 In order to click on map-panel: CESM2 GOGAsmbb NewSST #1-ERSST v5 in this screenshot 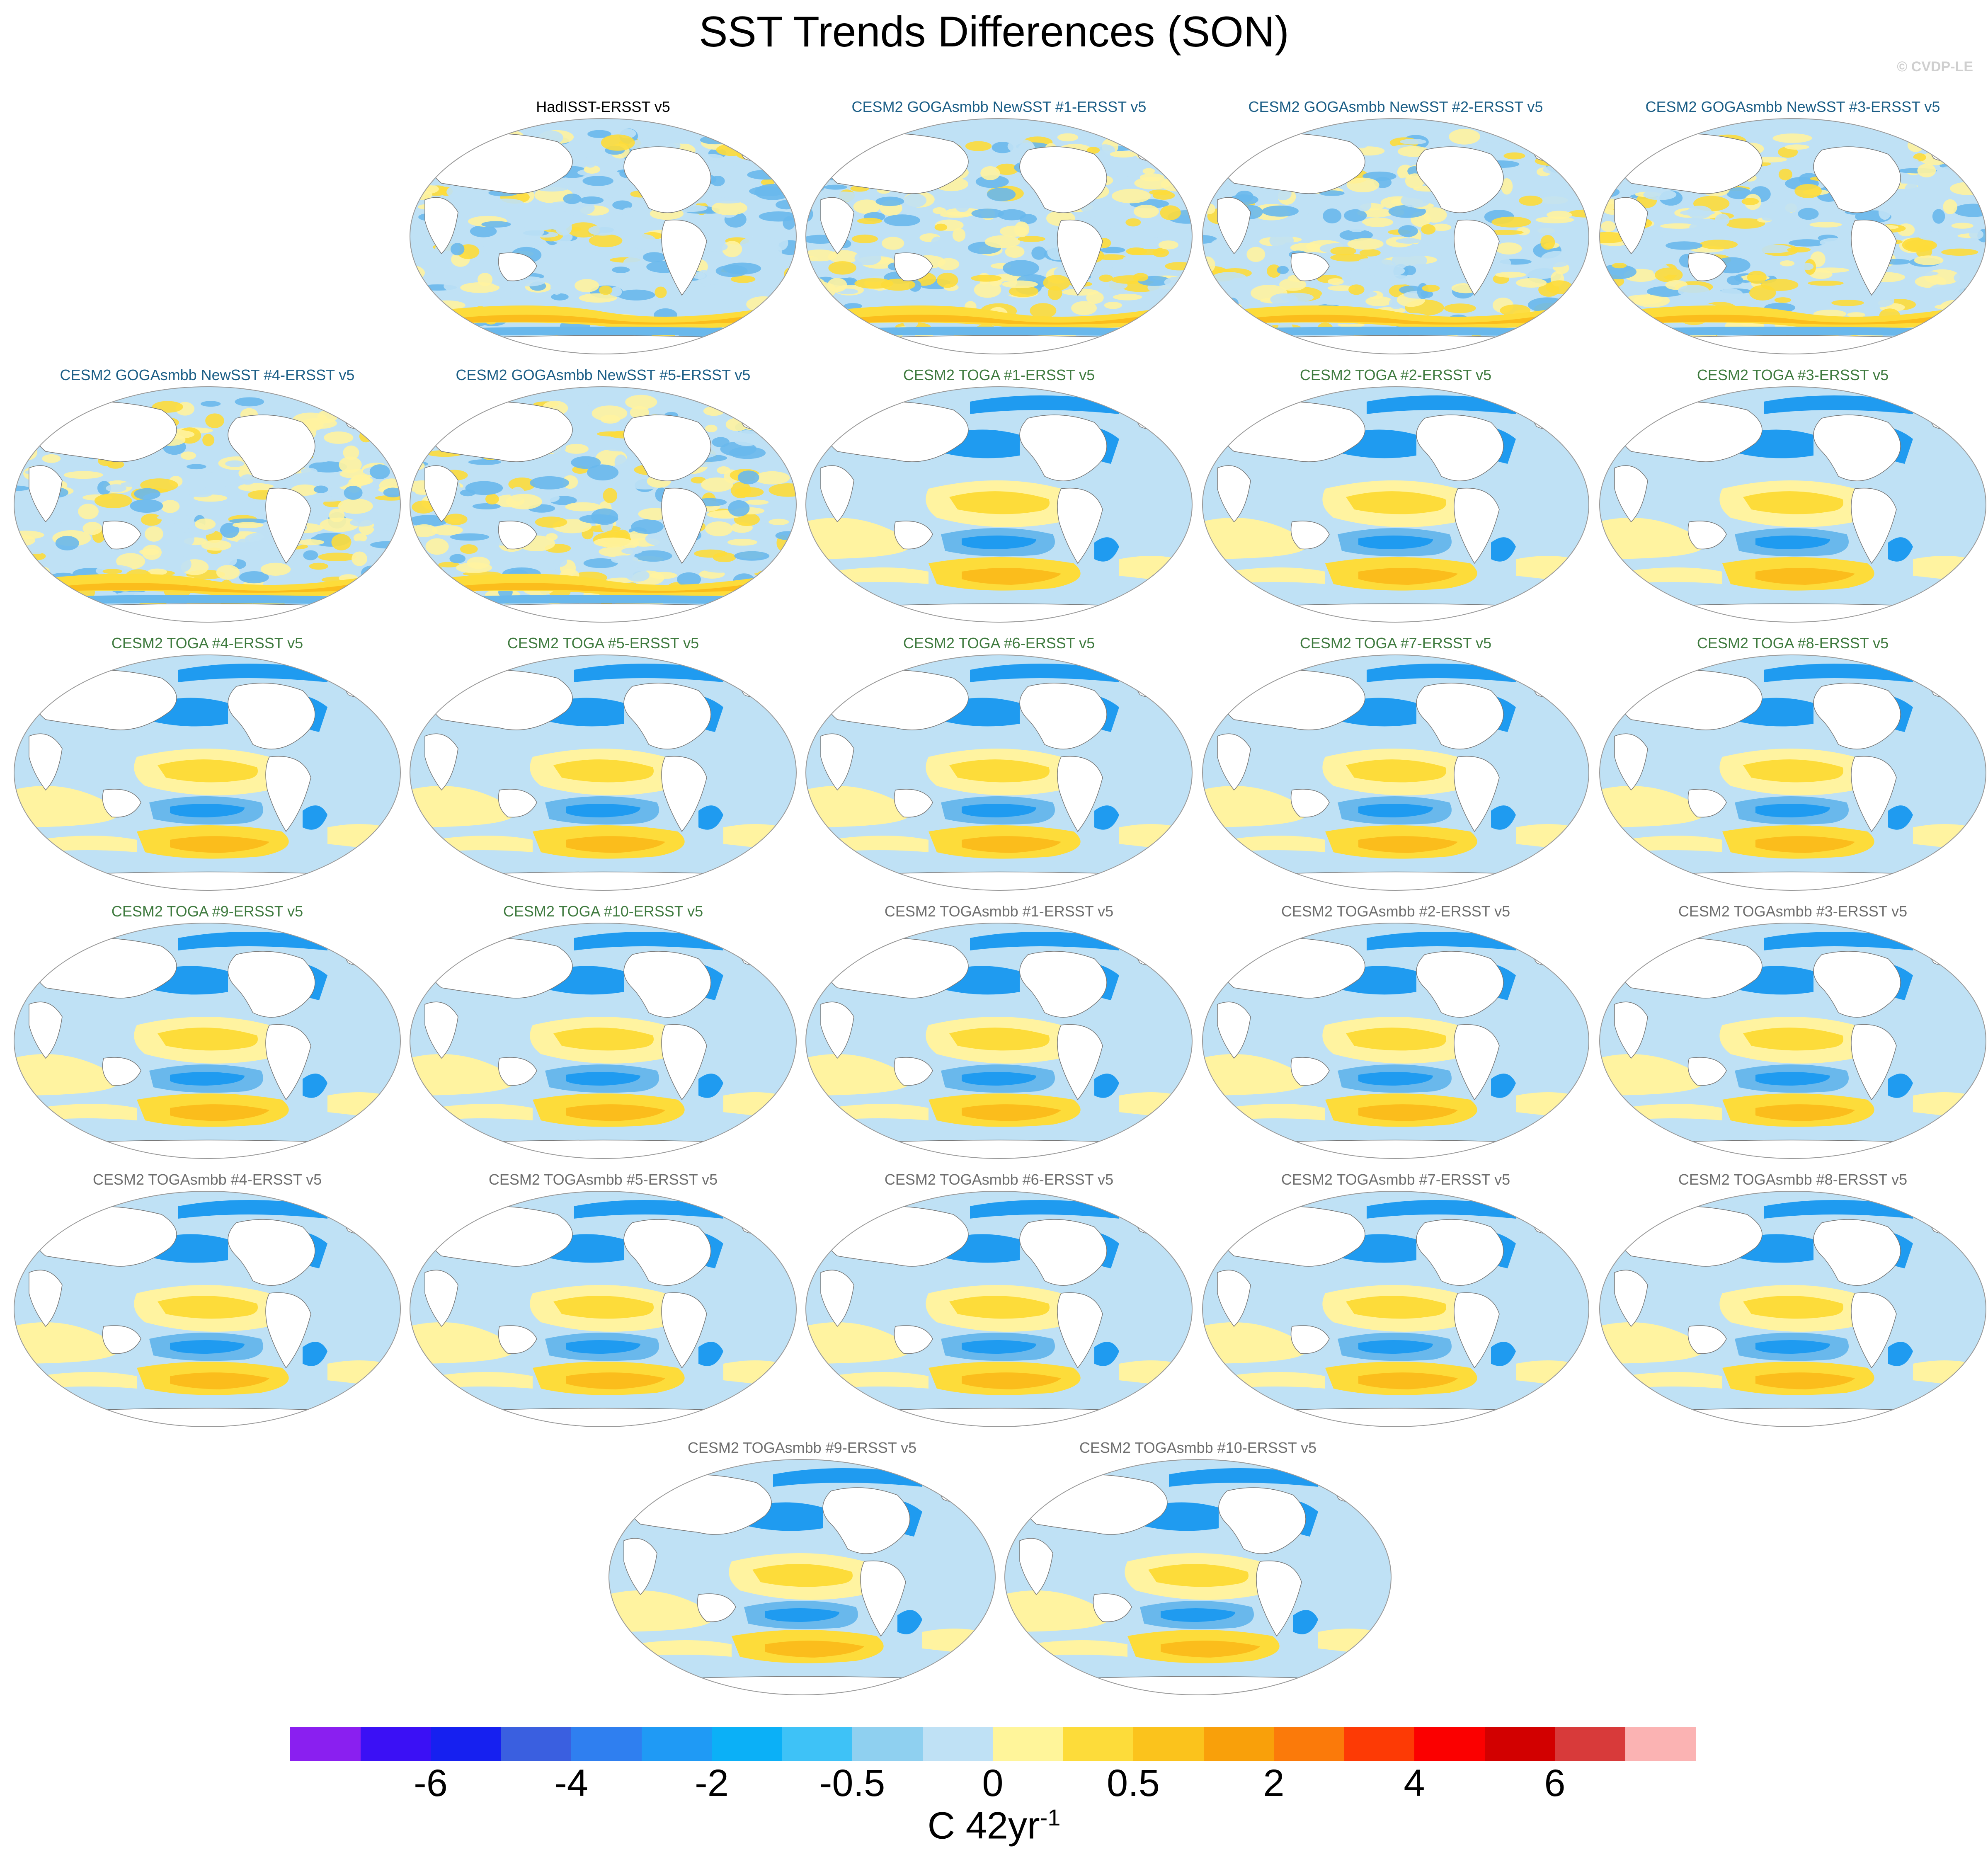, I will do `click(999, 227)`.